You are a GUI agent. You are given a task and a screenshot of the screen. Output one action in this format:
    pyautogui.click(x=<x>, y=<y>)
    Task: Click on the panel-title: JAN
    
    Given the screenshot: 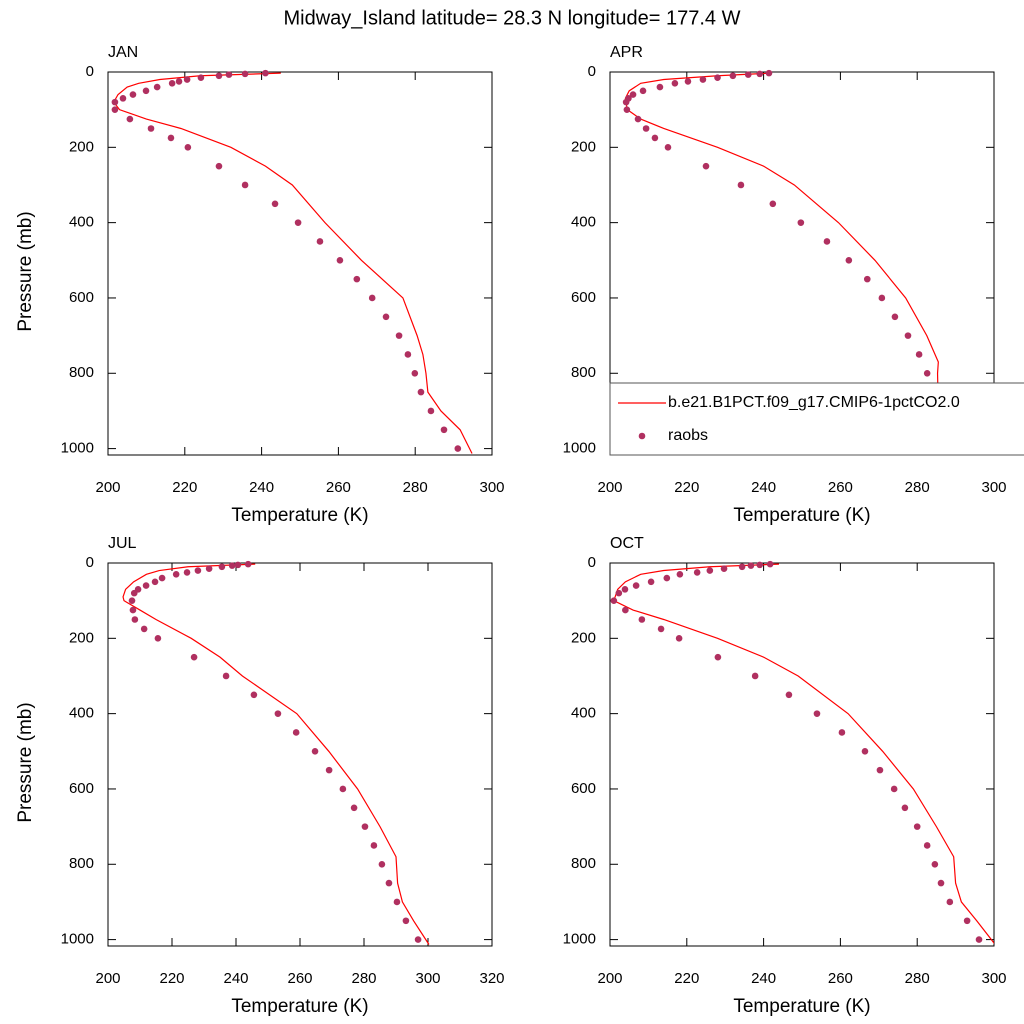 What is the action you would take?
    pyautogui.click(x=123, y=52)
    